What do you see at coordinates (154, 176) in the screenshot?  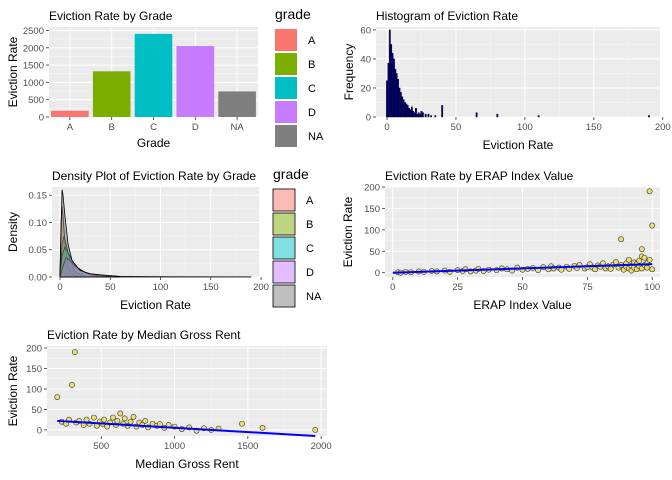 I see `chart-title: Density Plot of Eviction Rate by Grade` at bounding box center [154, 176].